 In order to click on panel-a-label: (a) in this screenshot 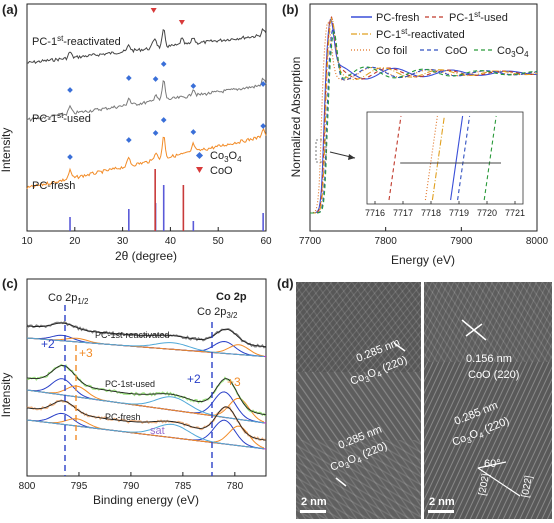, I will do `click(10, 9)`.